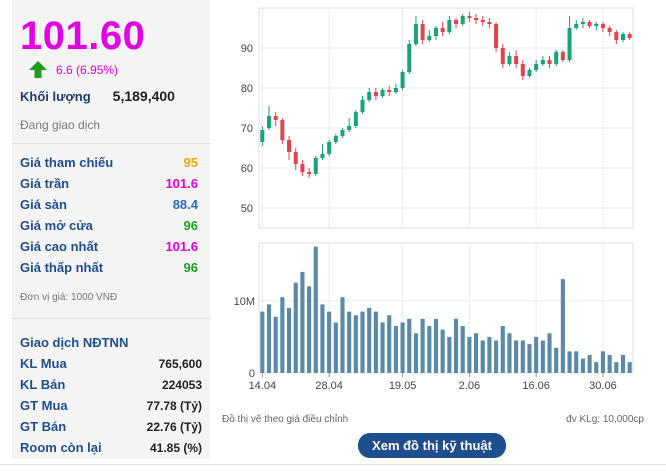 Image resolution: width=666 pixels, height=472 pixels. What do you see at coordinates (55, 96) in the screenshot?
I see `volume-label: Khối lượng` at bounding box center [55, 96].